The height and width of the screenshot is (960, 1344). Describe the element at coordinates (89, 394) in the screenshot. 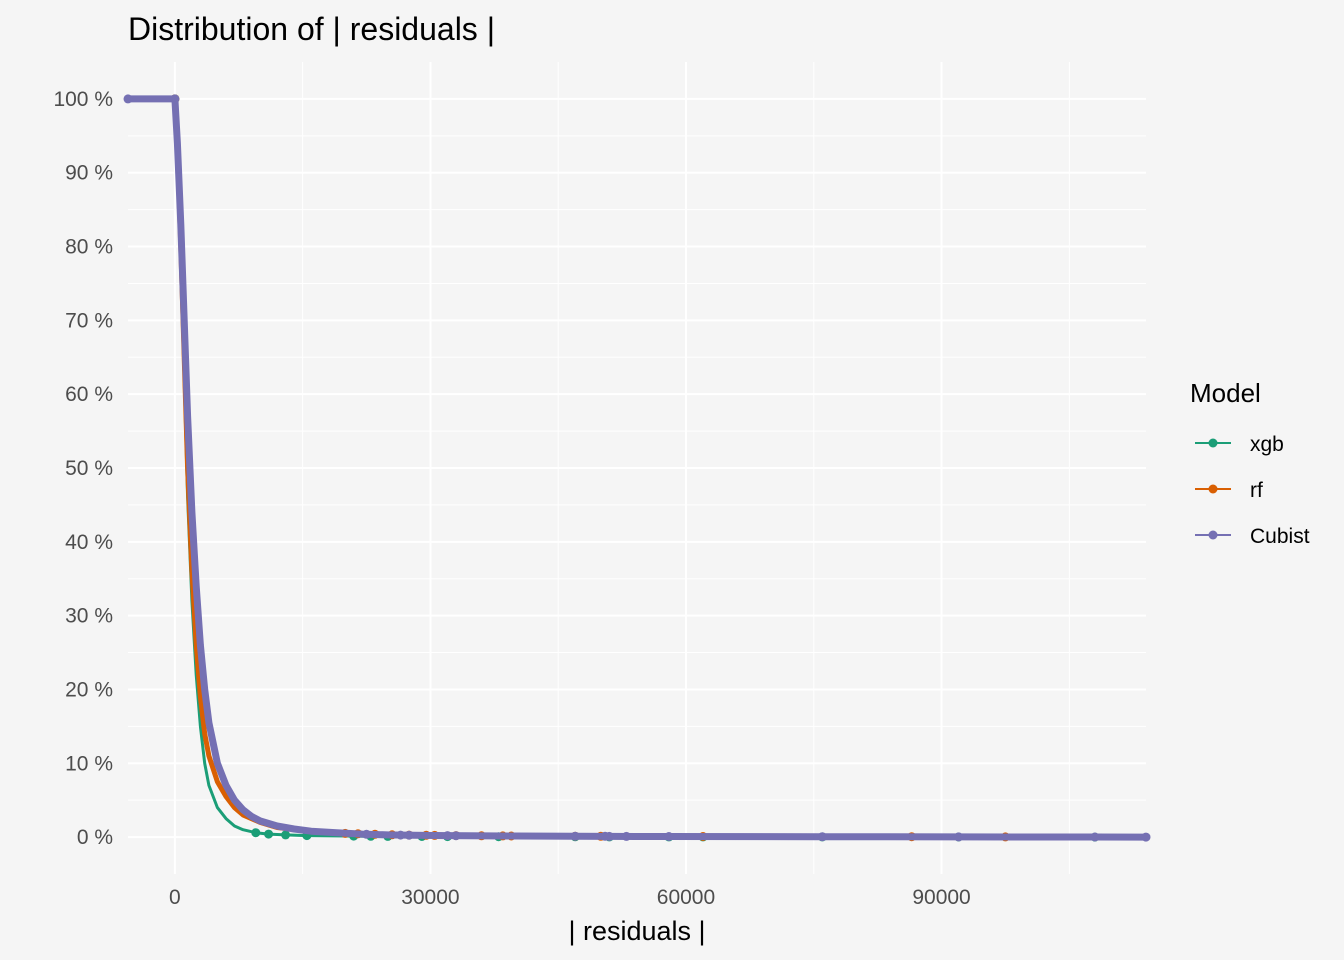

I see `y-tick-label: 60 %` at that location.